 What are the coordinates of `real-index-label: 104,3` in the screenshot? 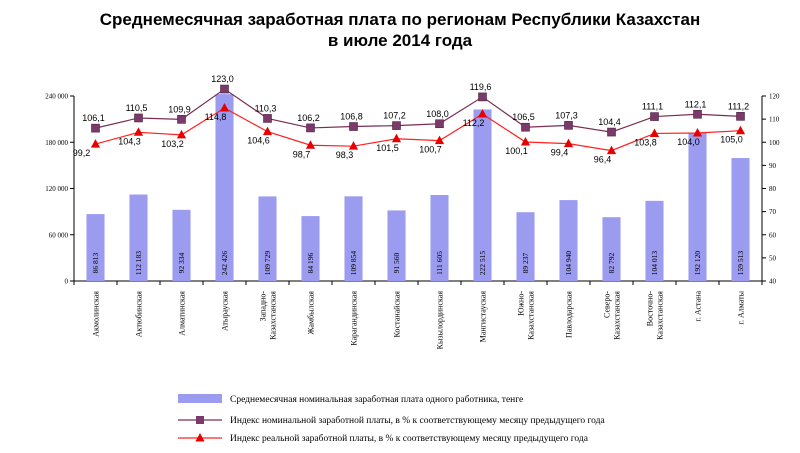 It's located at (129, 141).